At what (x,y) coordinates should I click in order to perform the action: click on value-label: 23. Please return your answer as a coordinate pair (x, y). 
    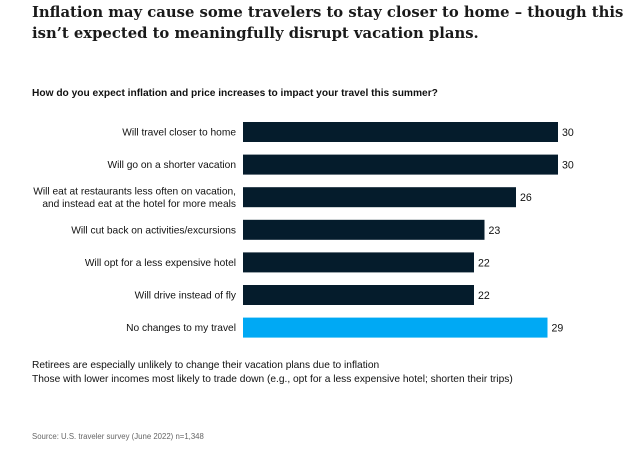
    Looking at the image, I should click on (495, 231).